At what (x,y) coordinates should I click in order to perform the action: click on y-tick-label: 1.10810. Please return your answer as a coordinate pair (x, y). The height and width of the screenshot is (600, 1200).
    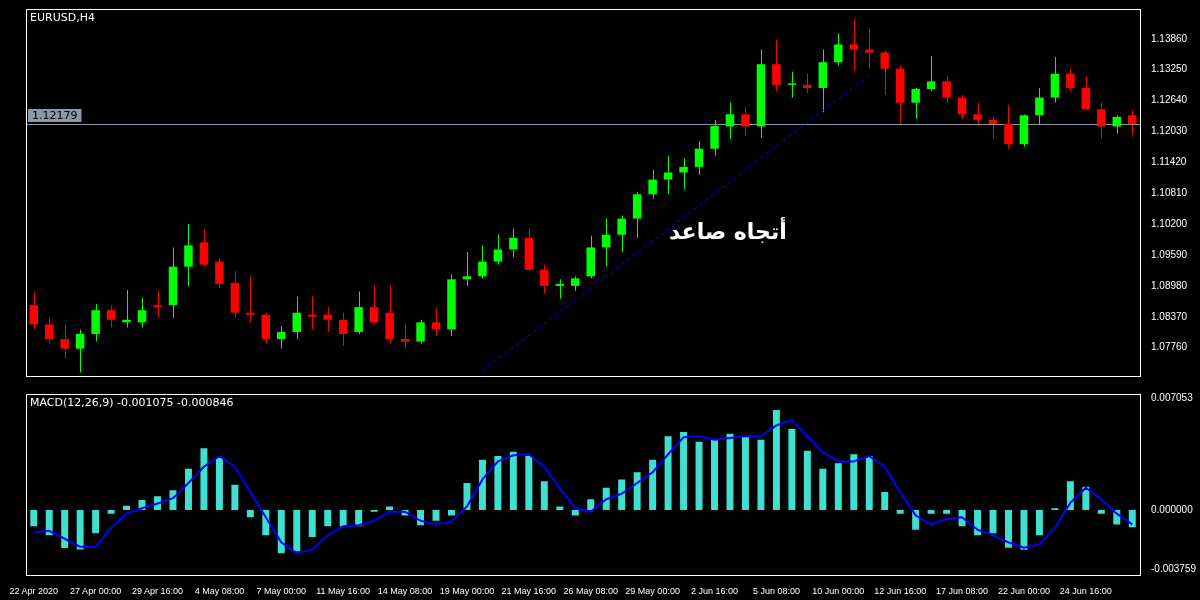
    Looking at the image, I should click on (1169, 193).